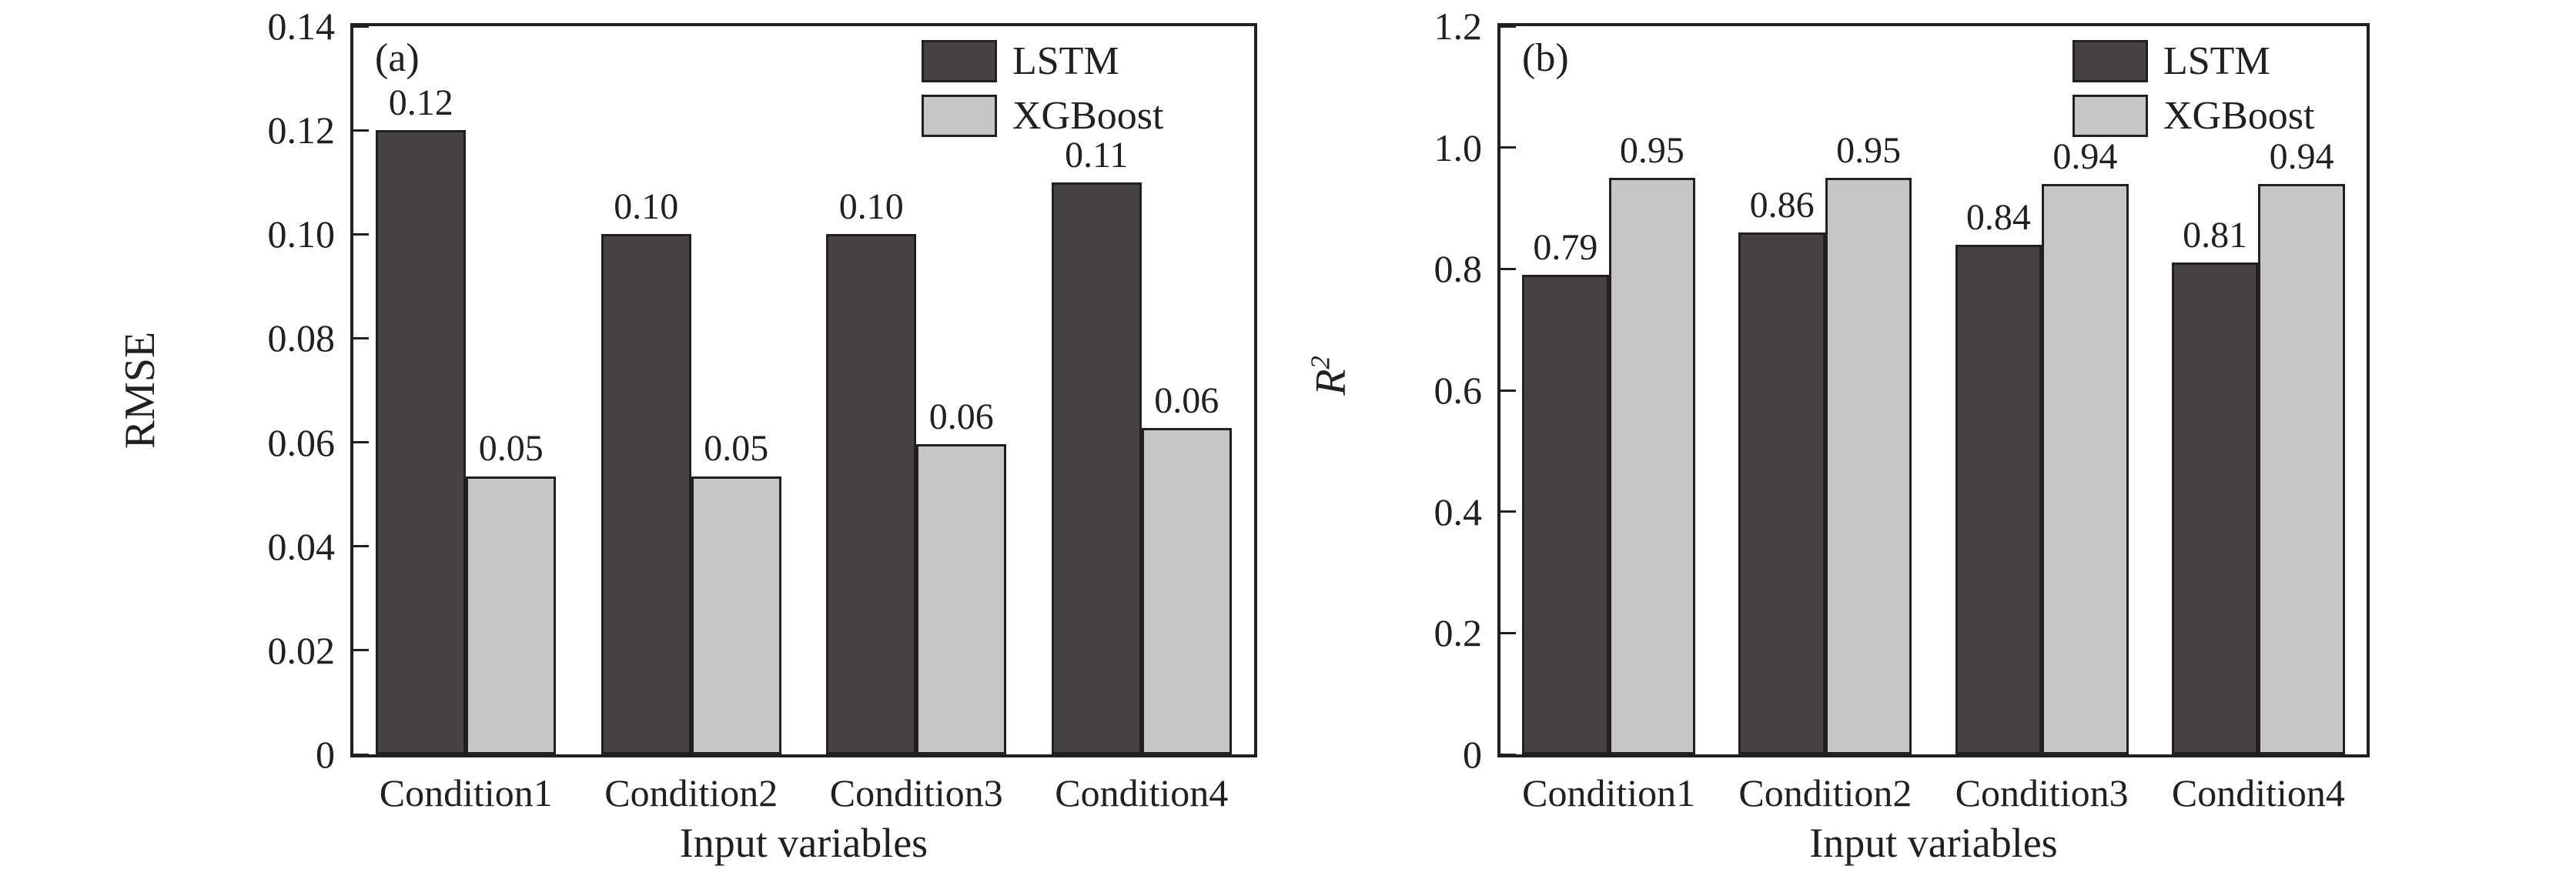 Image resolution: width=2576 pixels, height=876 pixels. Describe the element at coordinates (1459, 511) in the screenshot. I see `y-tick-label: 0.4` at that location.